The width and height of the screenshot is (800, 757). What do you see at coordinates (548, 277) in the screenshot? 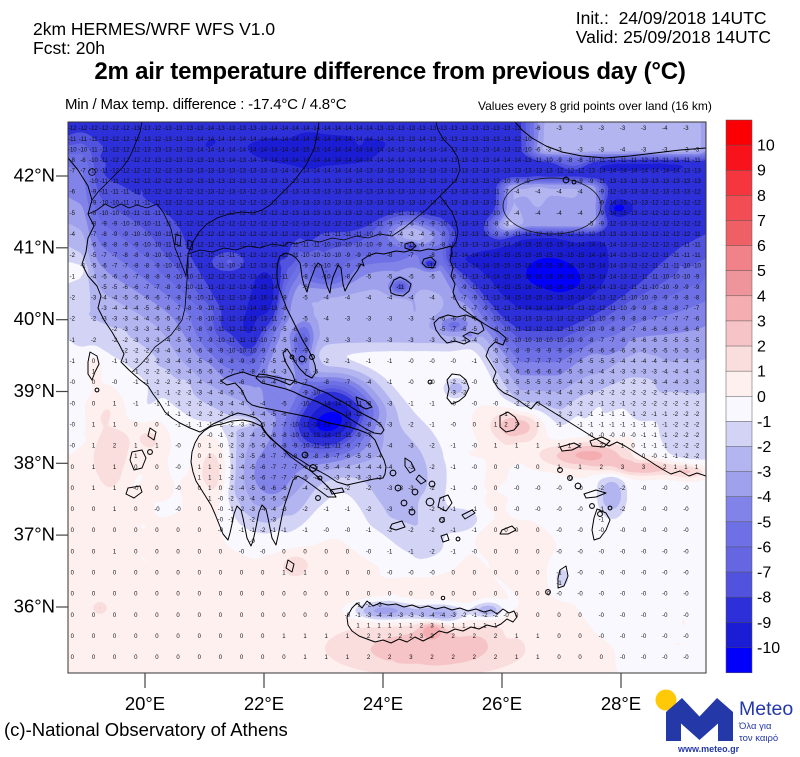
I see `svg-text: -16` at bounding box center [548, 277].